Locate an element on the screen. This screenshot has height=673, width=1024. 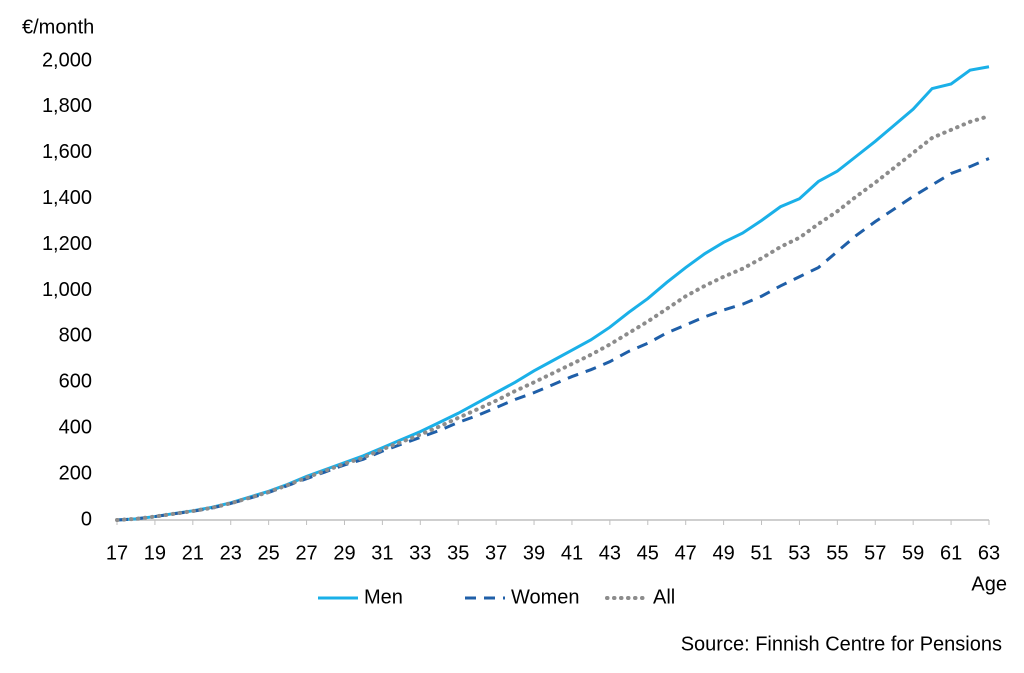
source: Source: Finnish Centre for Pensions is located at coordinates (841, 644).